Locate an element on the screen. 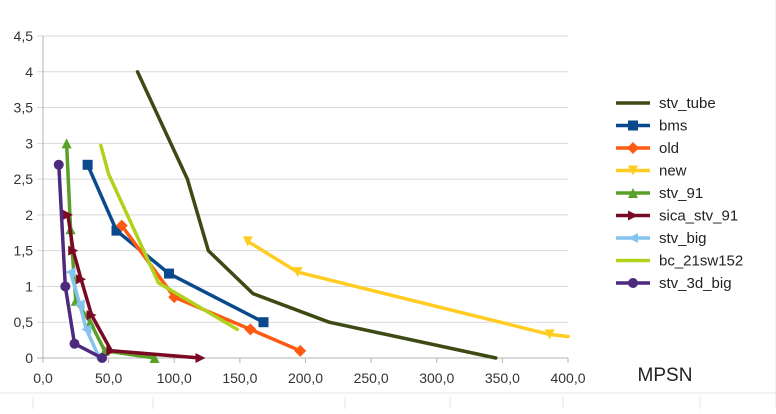 The width and height of the screenshot is (776, 414). x-tick-label: 0,0 is located at coordinates (43, 378).